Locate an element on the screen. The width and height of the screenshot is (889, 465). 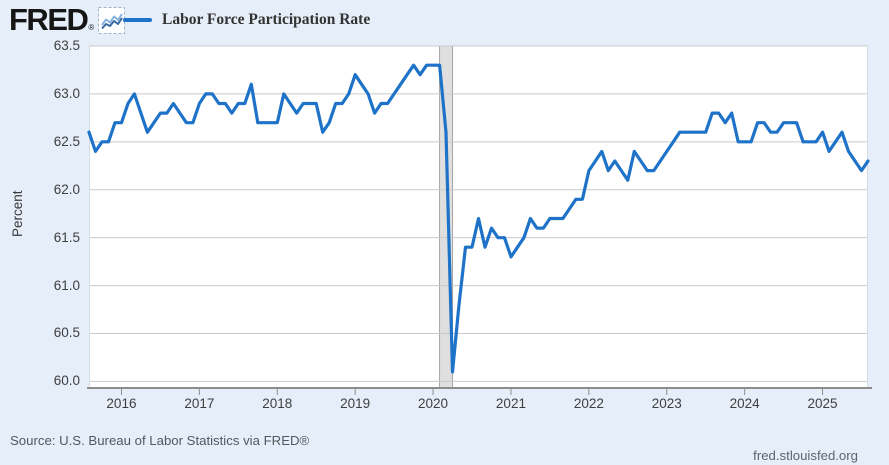
y-tick-label: 62.5 is located at coordinates (66, 141).